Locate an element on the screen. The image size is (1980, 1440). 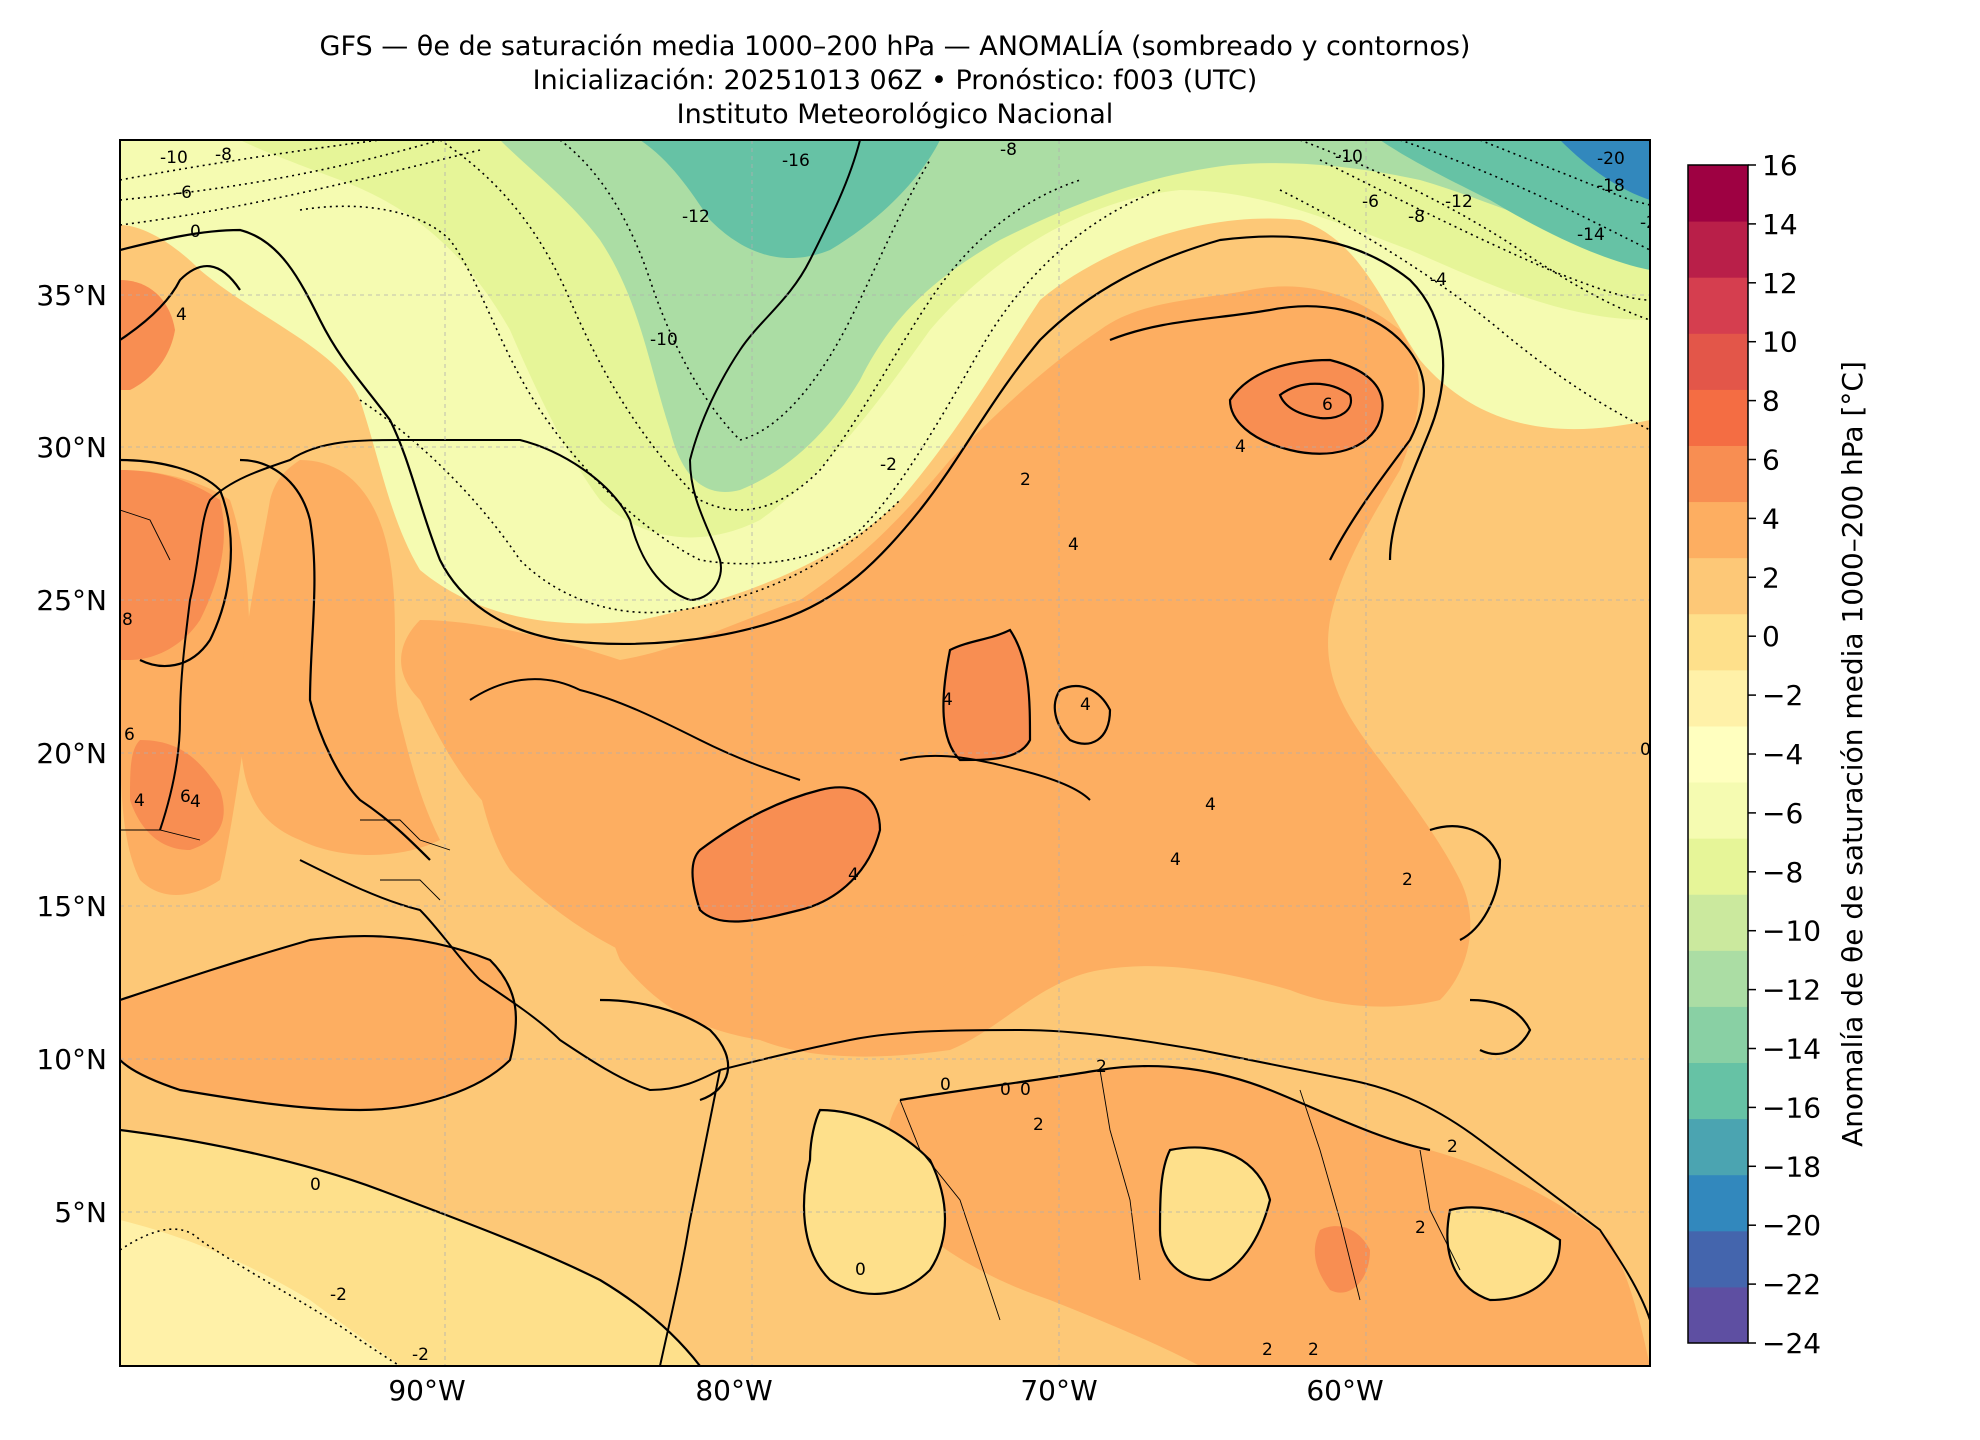
colorbar-tick-label: 10 is located at coordinates (1780, 342).